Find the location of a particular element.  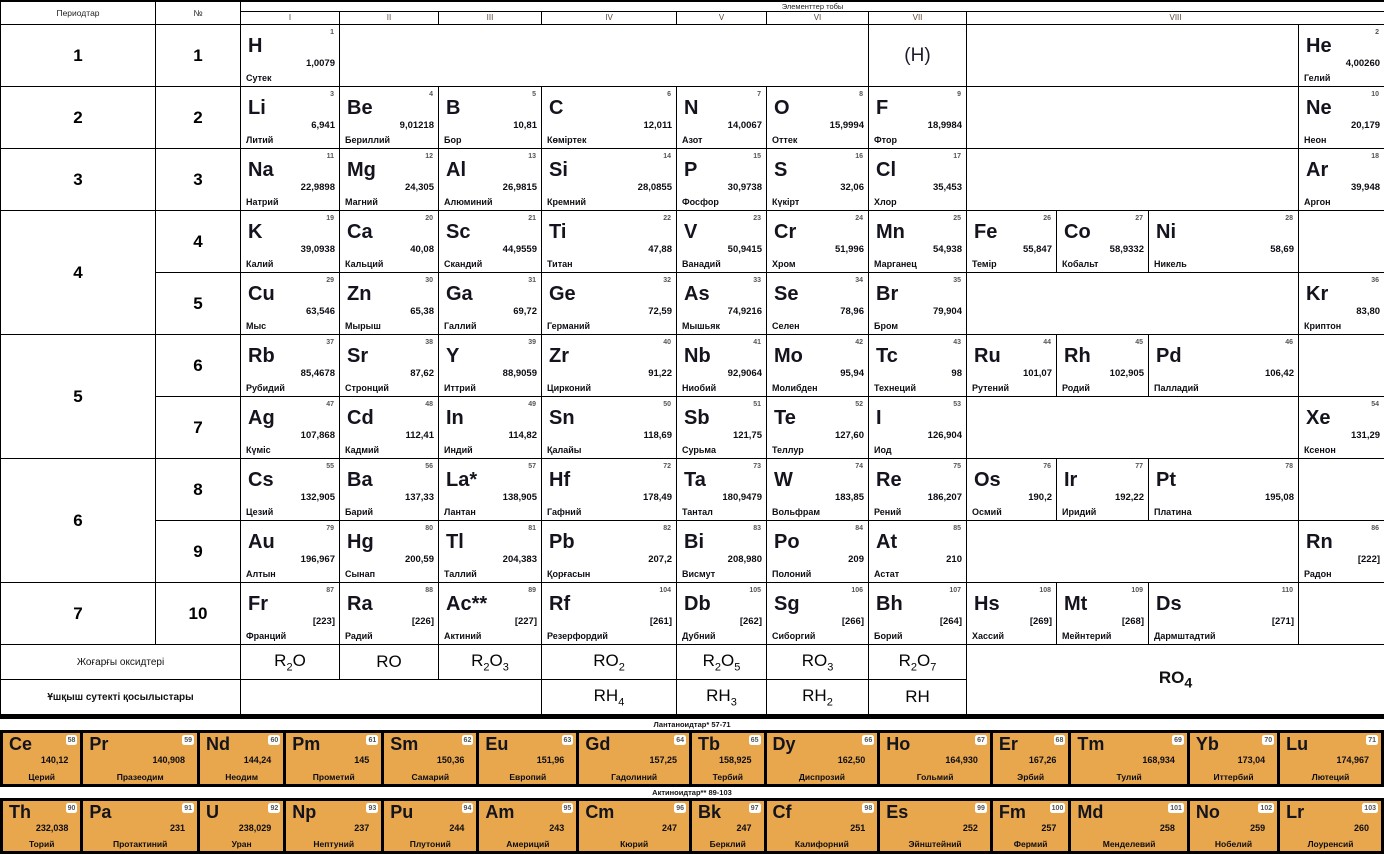

atomic-number-badge: 39 is located at coordinates (532, 342).